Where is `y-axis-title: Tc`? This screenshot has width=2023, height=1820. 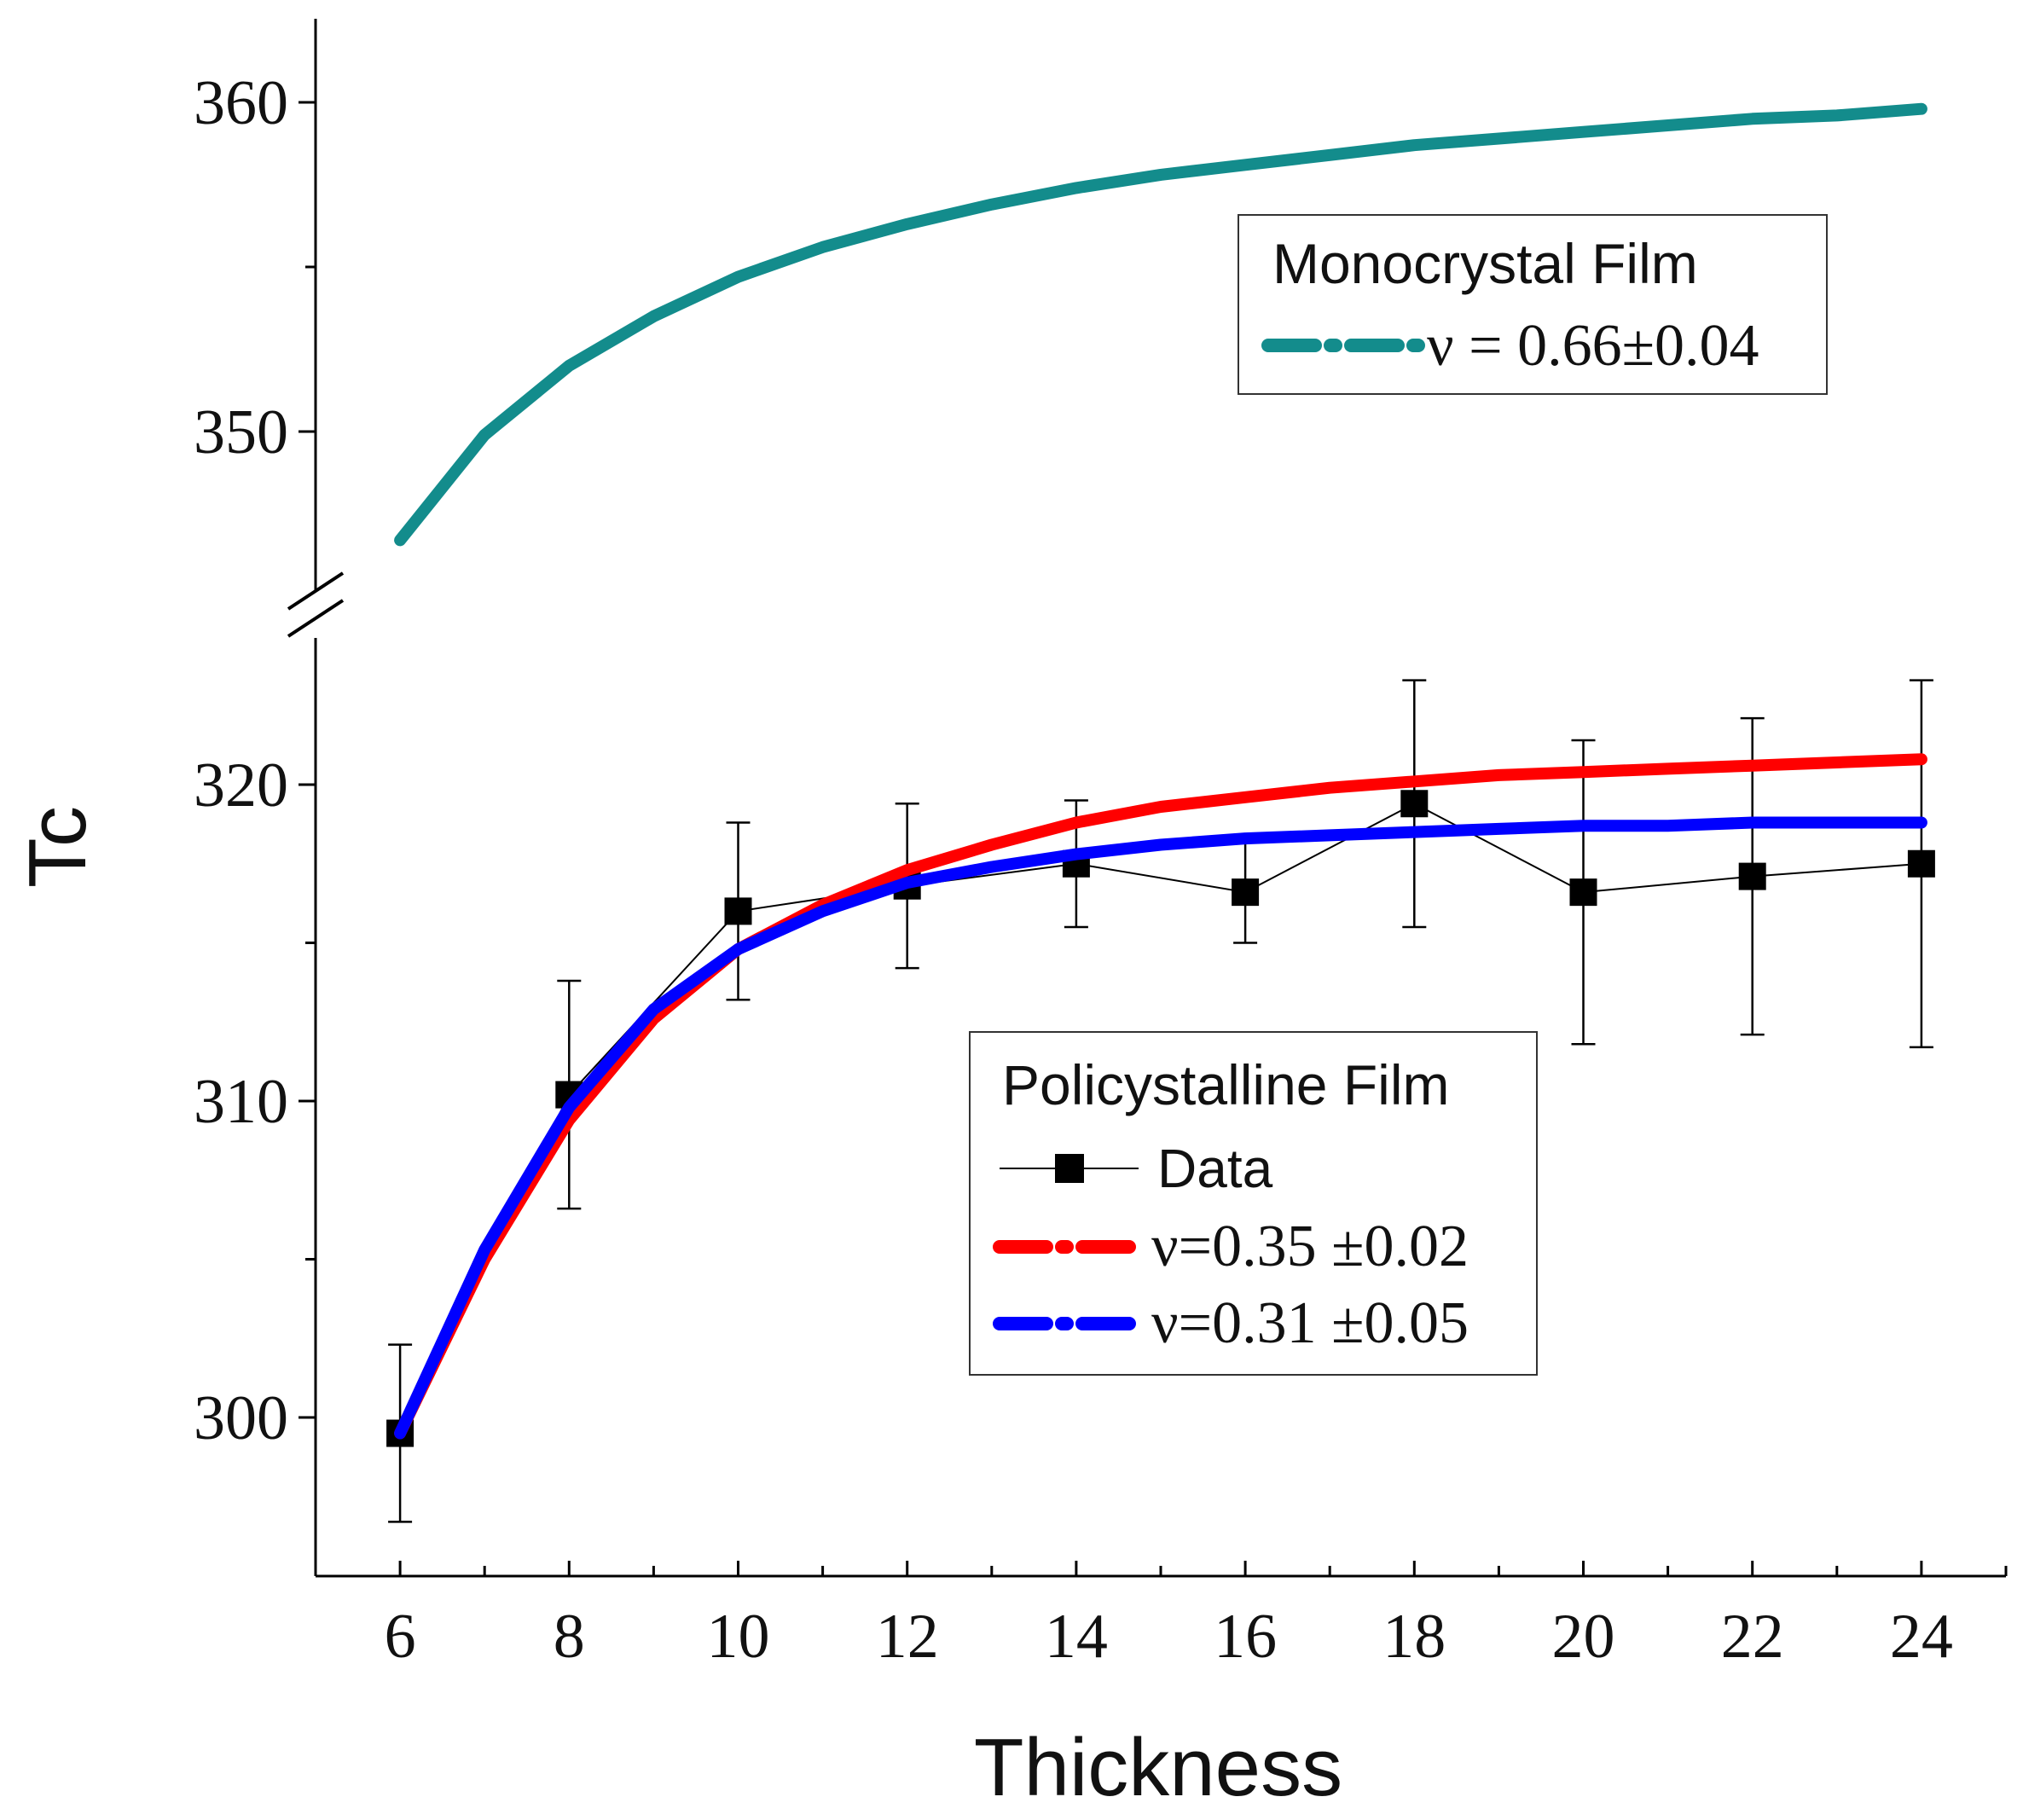
y-axis-title: Tc is located at coordinates (58, 847).